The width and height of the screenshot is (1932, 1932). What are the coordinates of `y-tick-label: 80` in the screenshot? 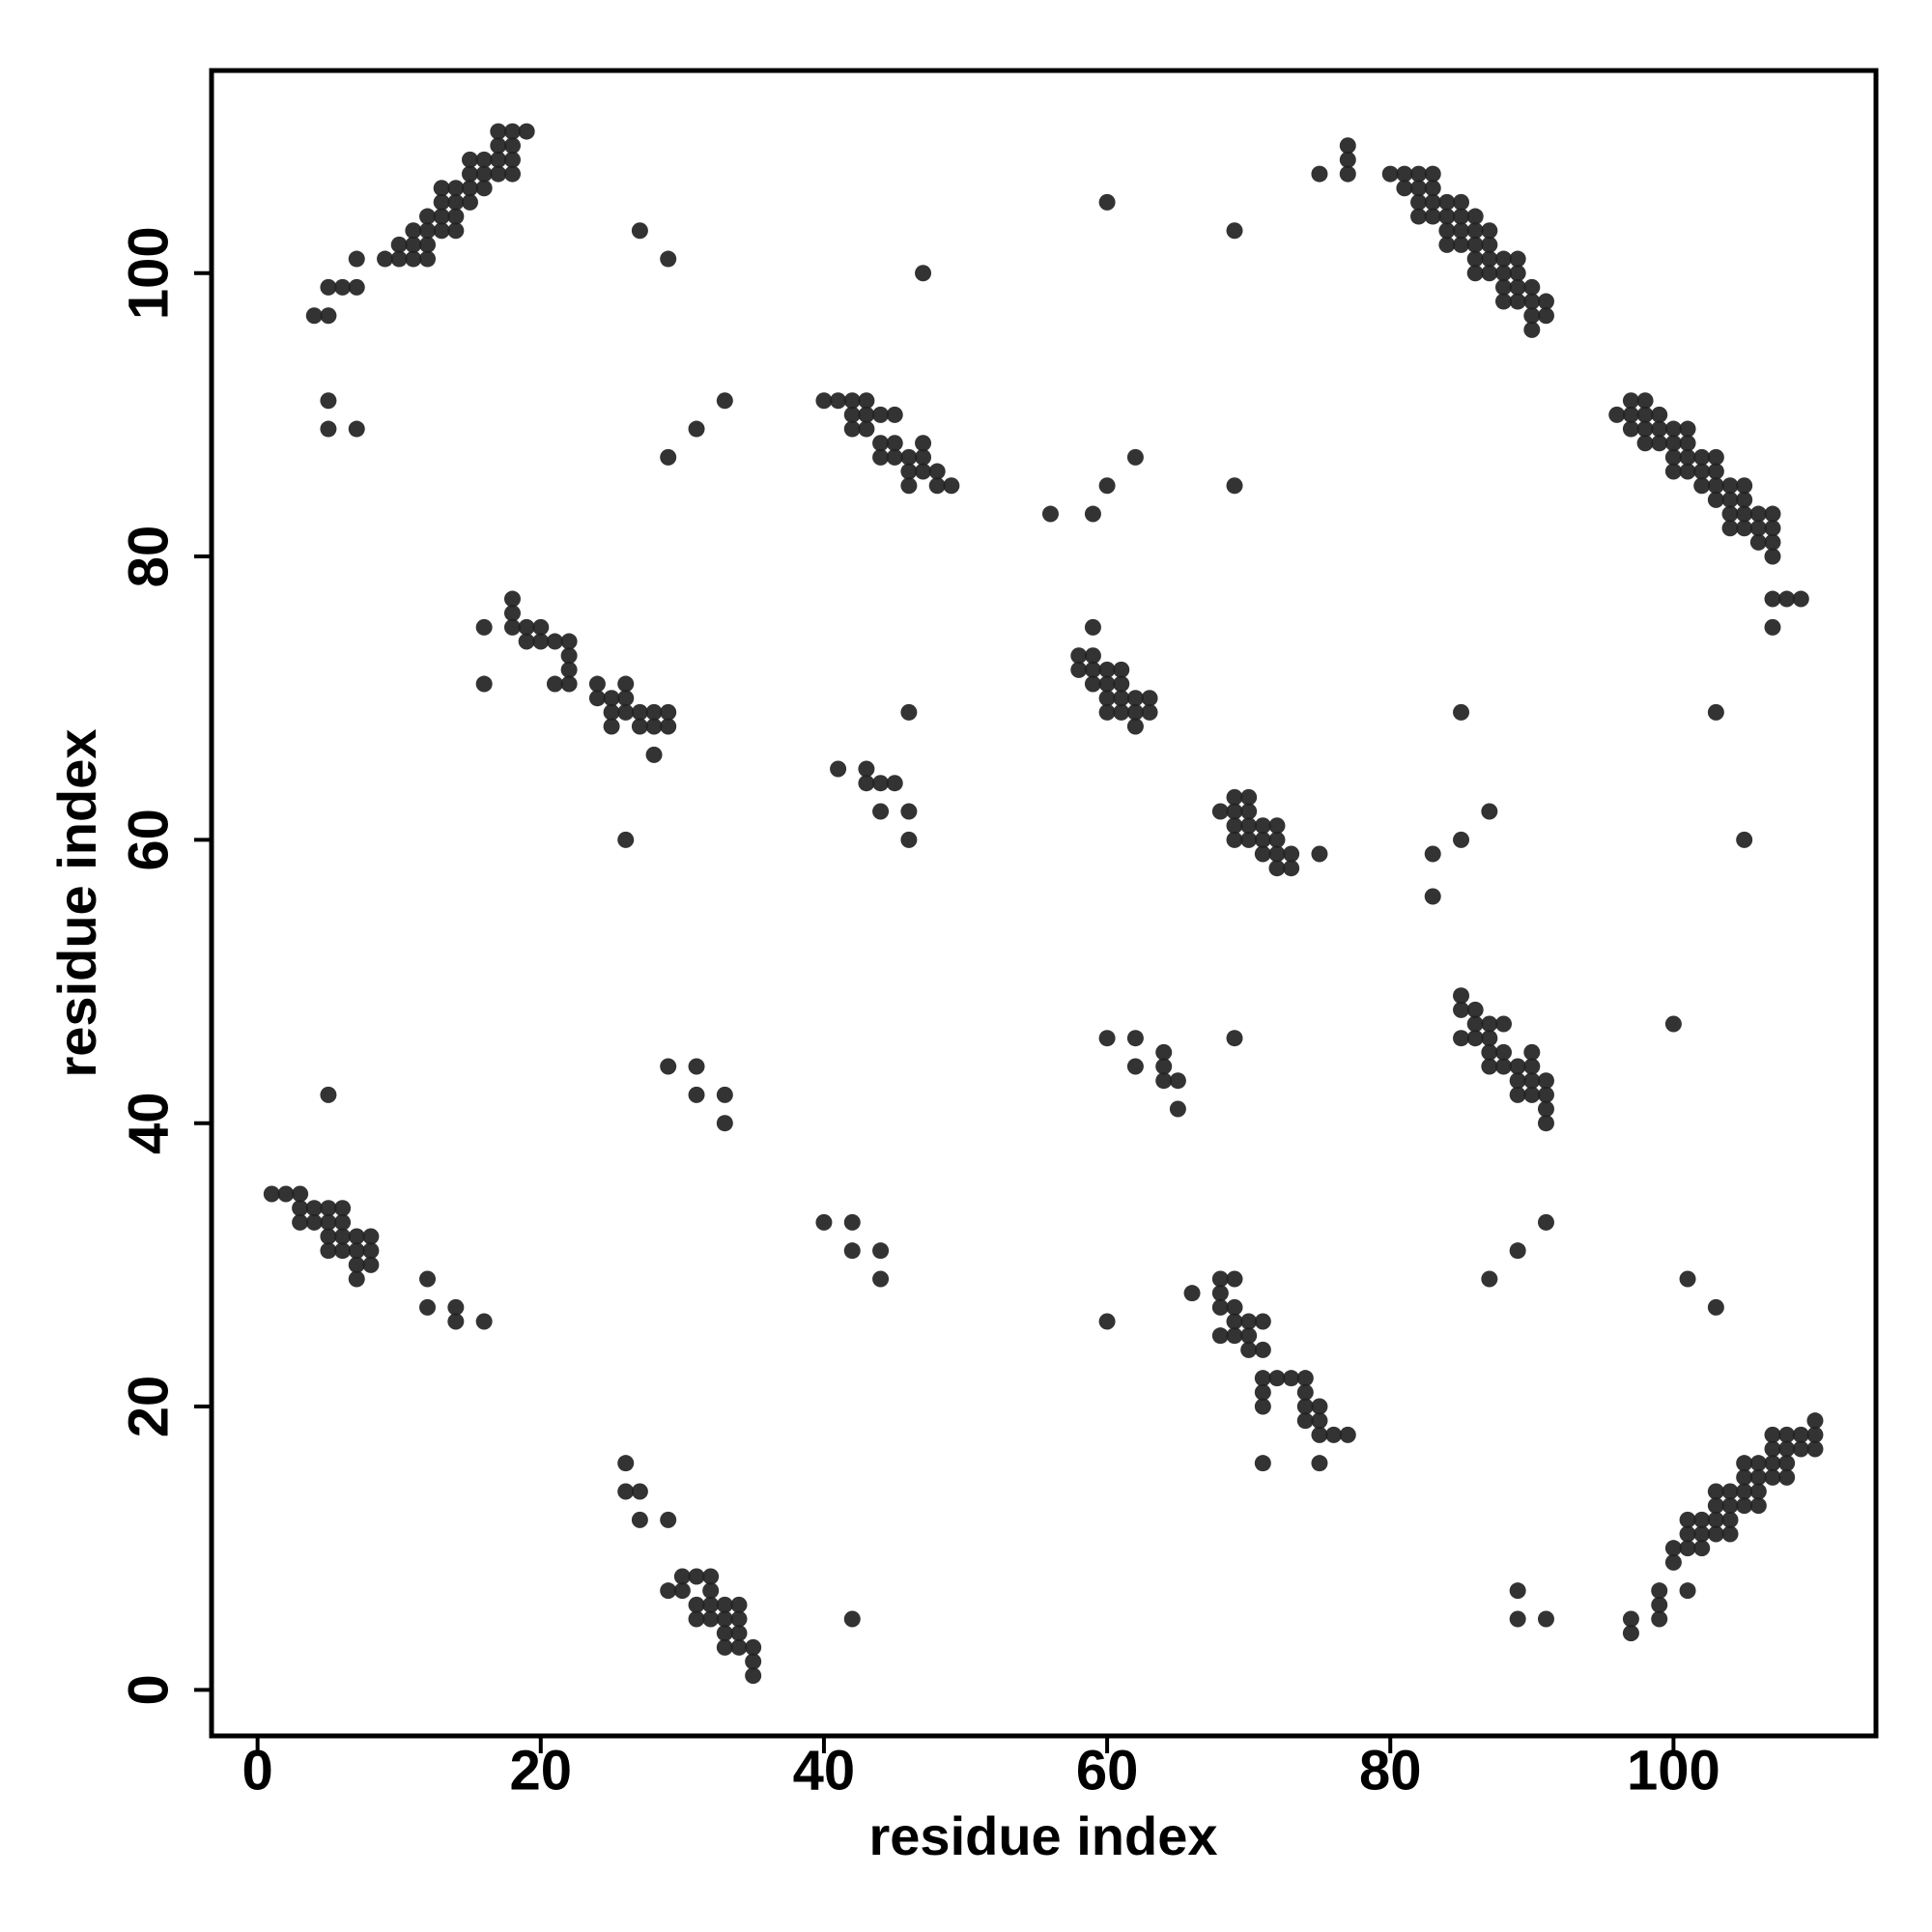 It's located at (148, 557).